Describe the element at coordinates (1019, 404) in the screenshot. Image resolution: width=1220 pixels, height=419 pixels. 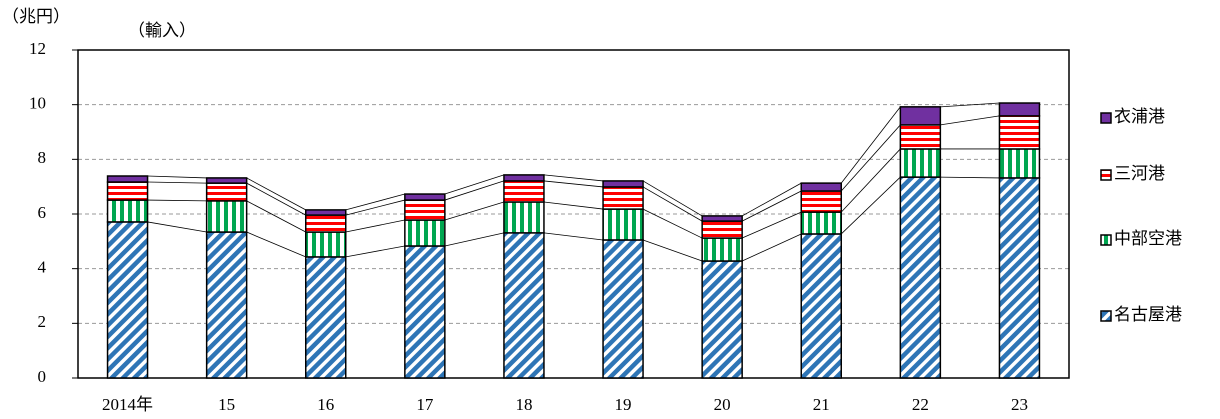
I see `x-tick-label: 23` at that location.